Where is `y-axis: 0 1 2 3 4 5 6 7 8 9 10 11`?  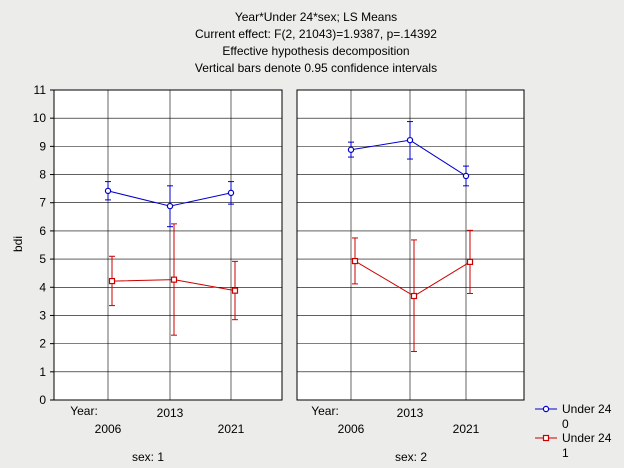 y-axis: 0 1 2 3 4 5 6 7 8 9 10 11 is located at coordinates (43, 245).